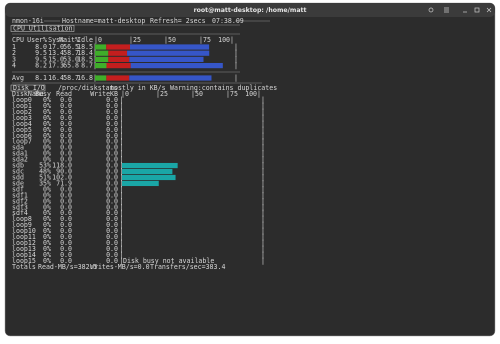 This screenshot has width=500, height=344. What do you see at coordinates (71, 66) in the screenshot?
I see `cpu-value: 65.8` at bounding box center [71, 66].